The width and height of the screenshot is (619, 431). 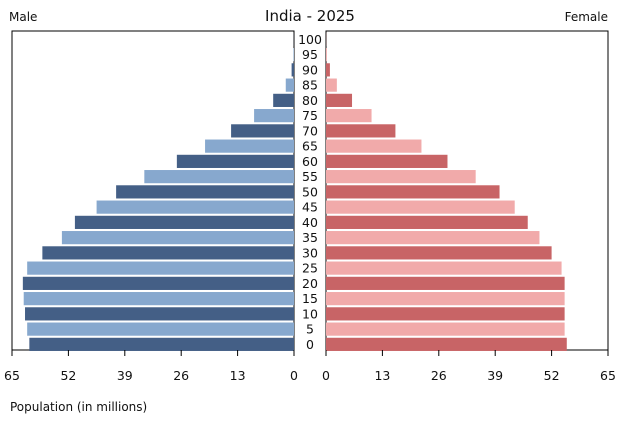 I want to click on female-tick-label-13: 13, so click(x=382, y=375).